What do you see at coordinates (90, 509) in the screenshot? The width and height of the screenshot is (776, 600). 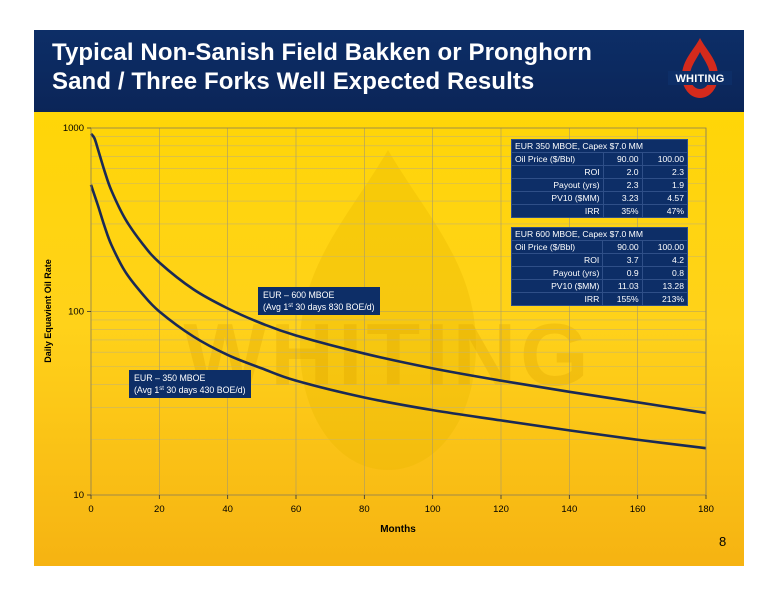 I see `x-tick-label: 0` at bounding box center [90, 509].